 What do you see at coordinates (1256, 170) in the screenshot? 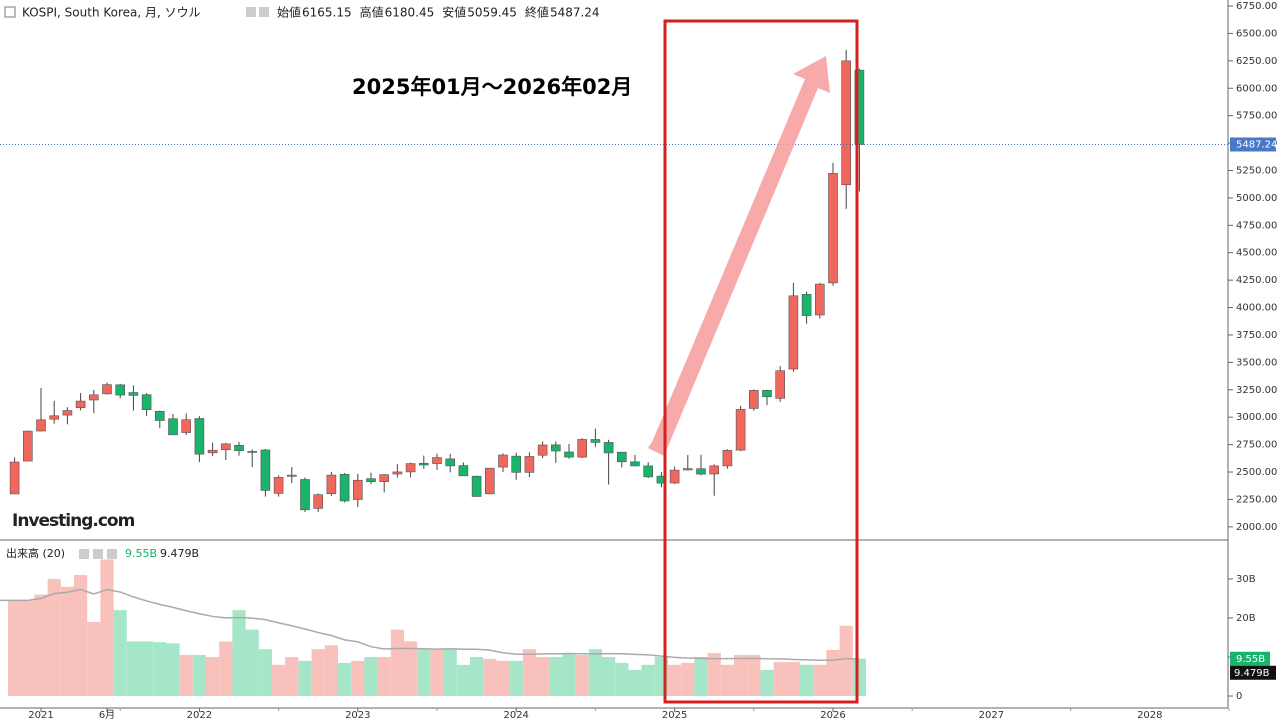
I see `y-tick-label: 5250.00` at bounding box center [1256, 170].